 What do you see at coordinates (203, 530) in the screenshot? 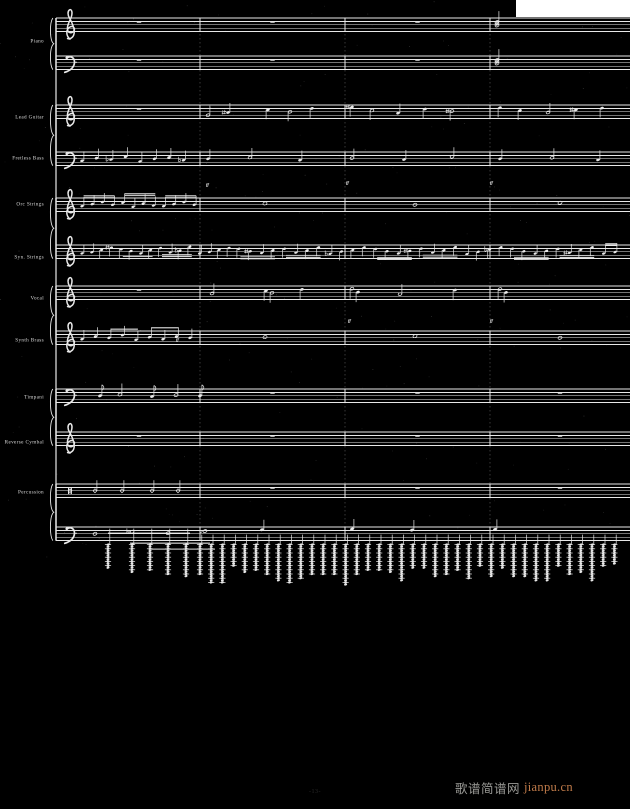
I see `harp-staff-note` at bounding box center [203, 530].